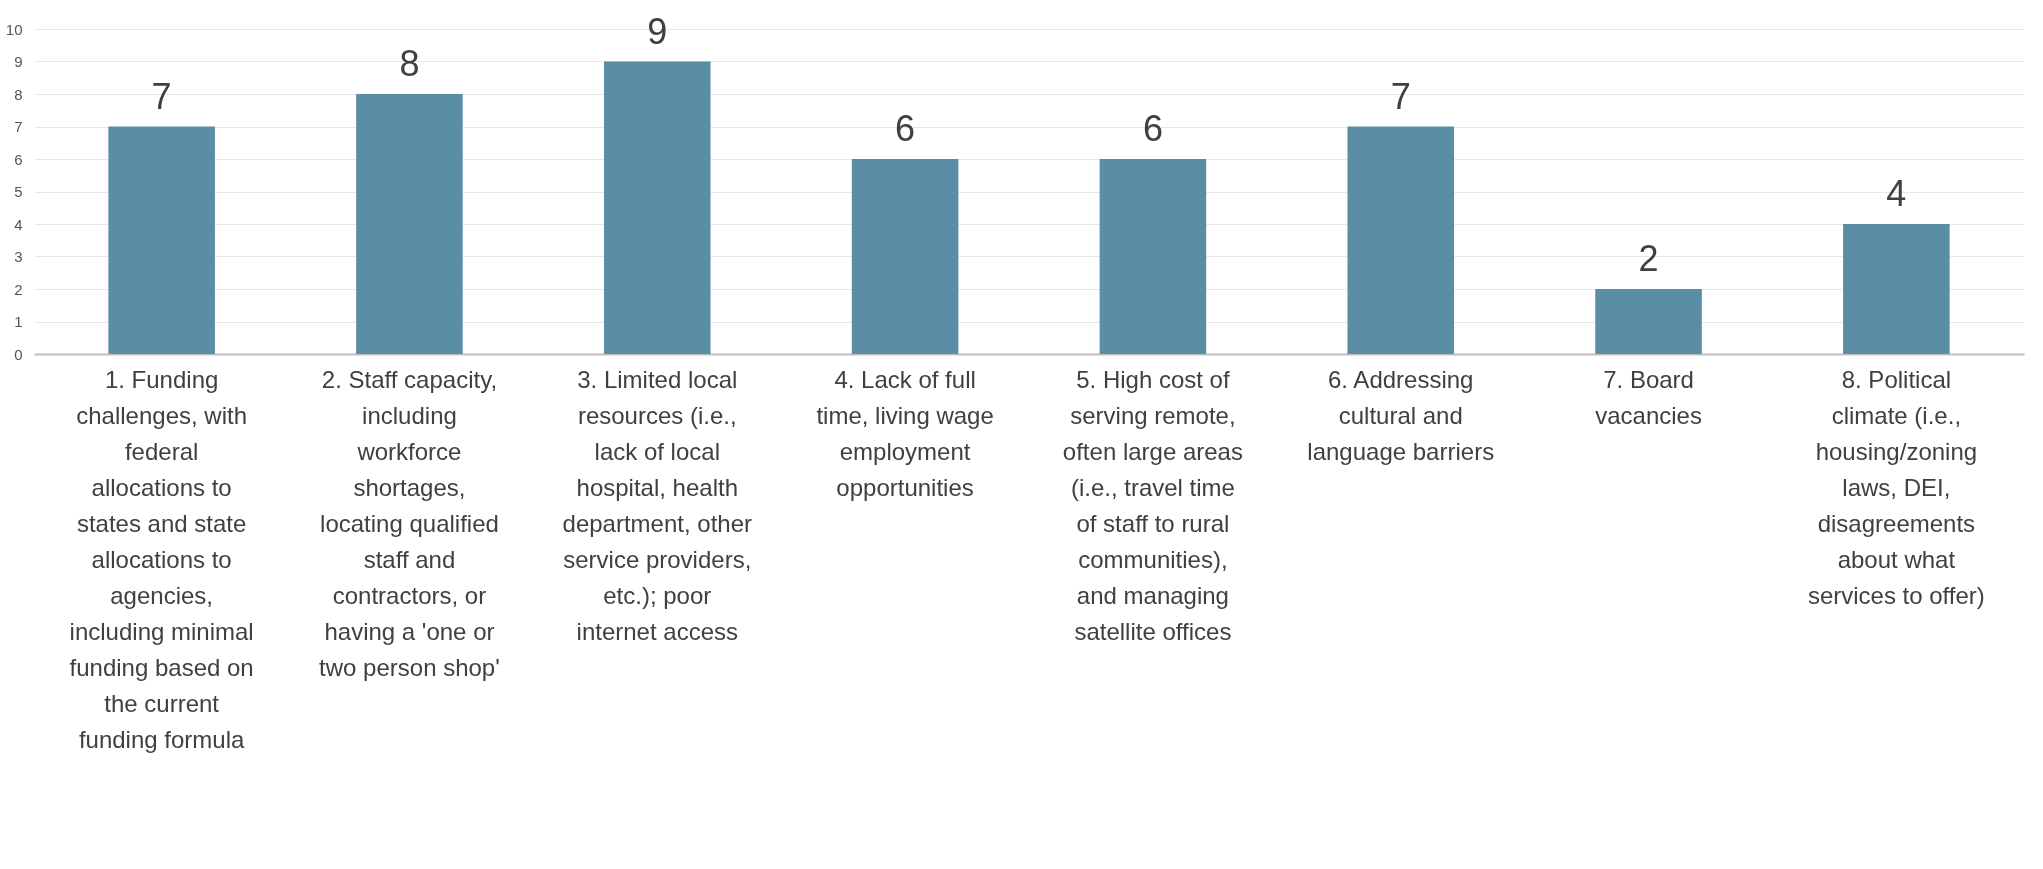  I want to click on x-tick-label: 6. Addressing cultural and language barriers, so click(1401, 415).